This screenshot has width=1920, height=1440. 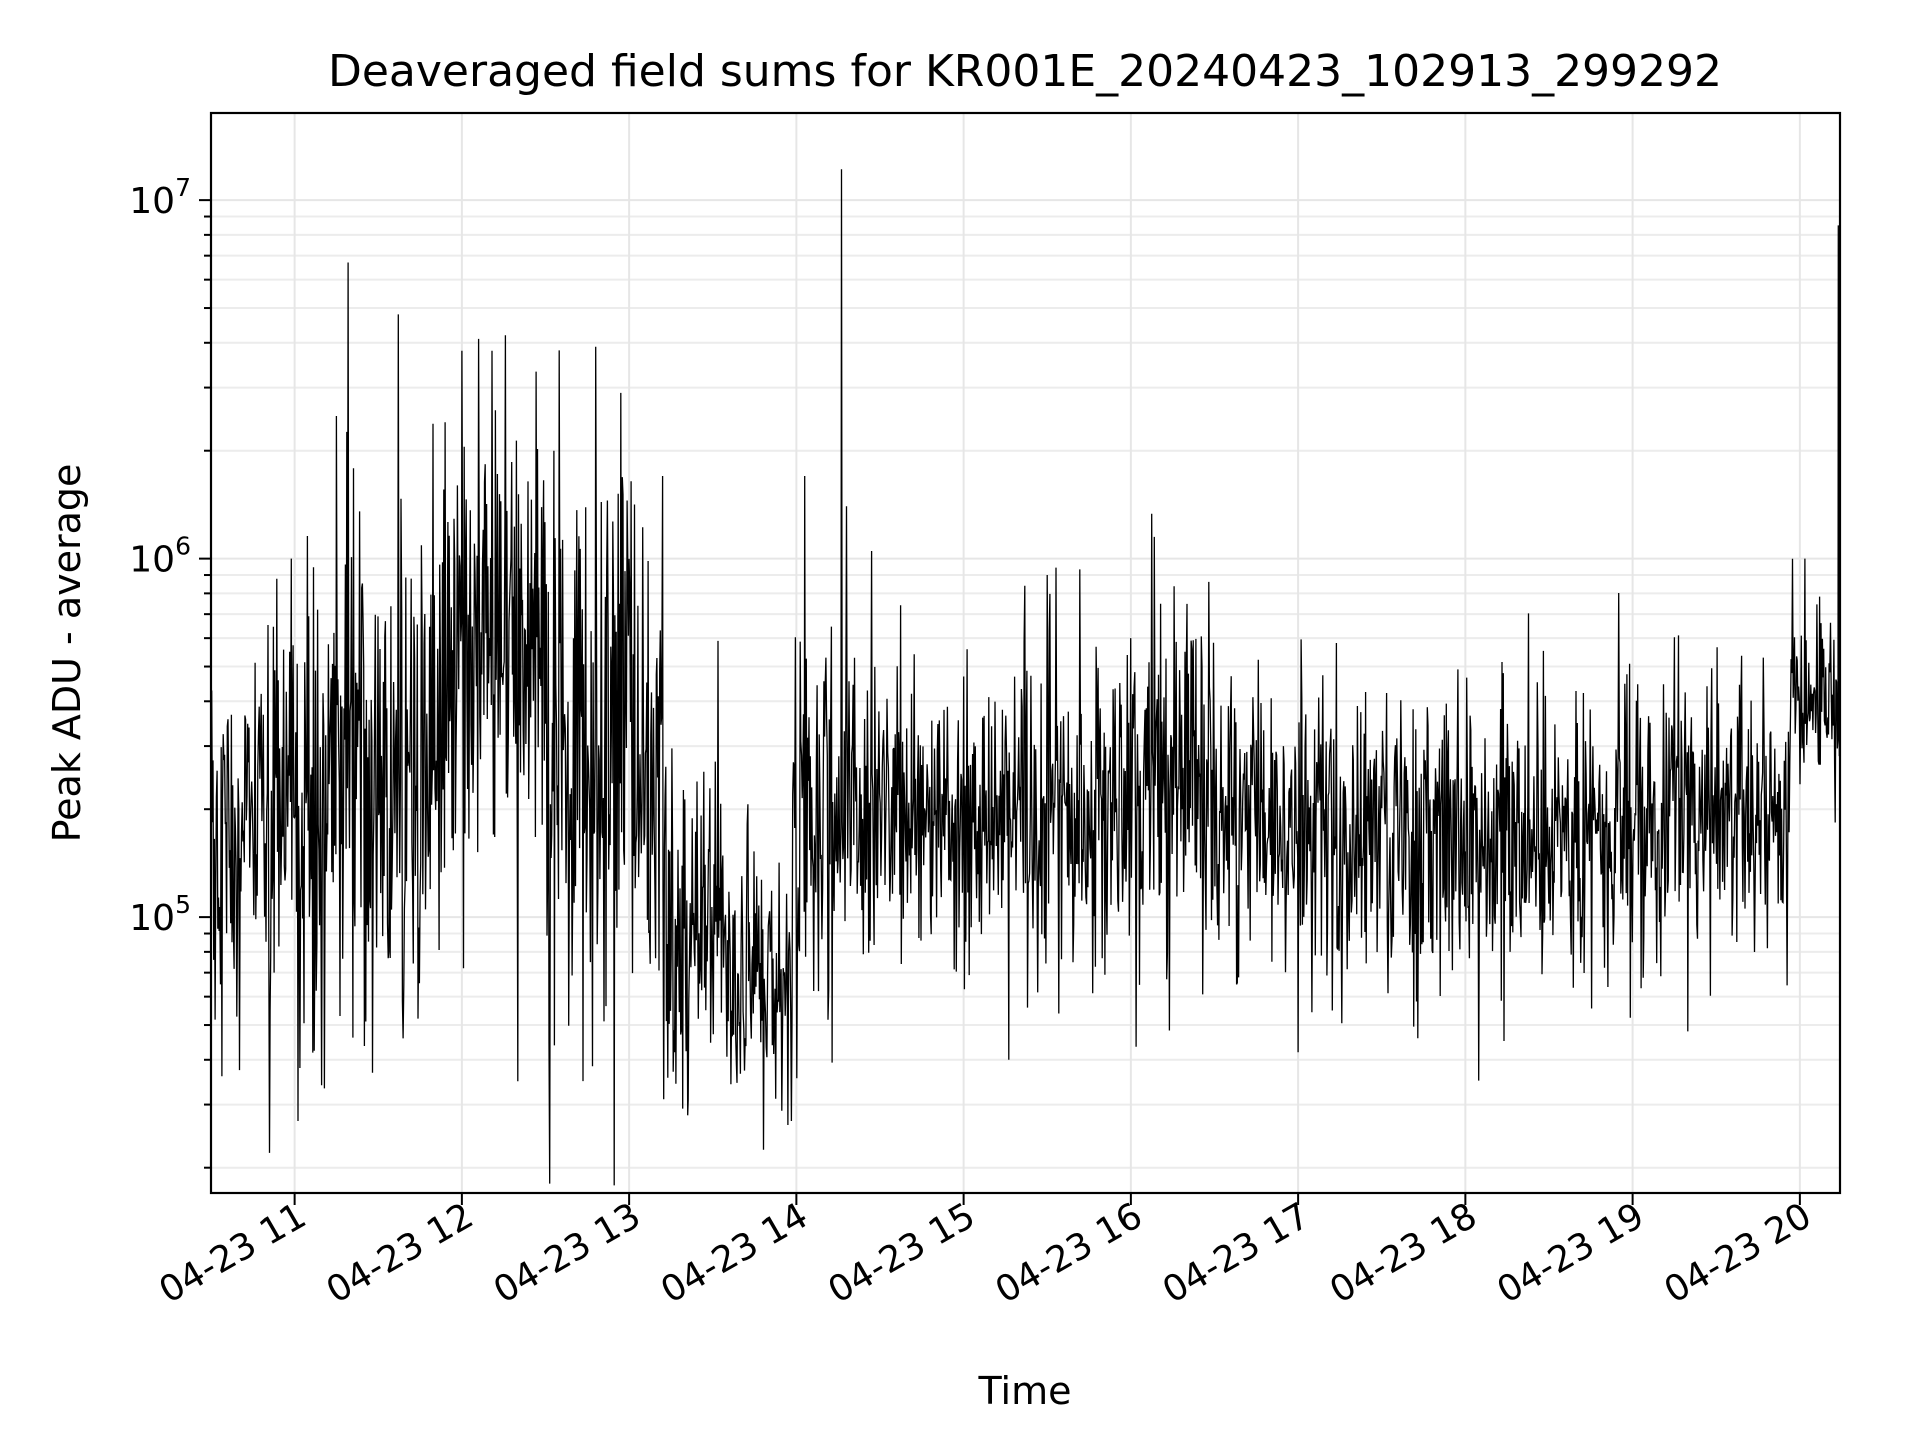 What do you see at coordinates (734, 1253) in the screenshot?
I see `x-tick-label: 04-23 14` at bounding box center [734, 1253].